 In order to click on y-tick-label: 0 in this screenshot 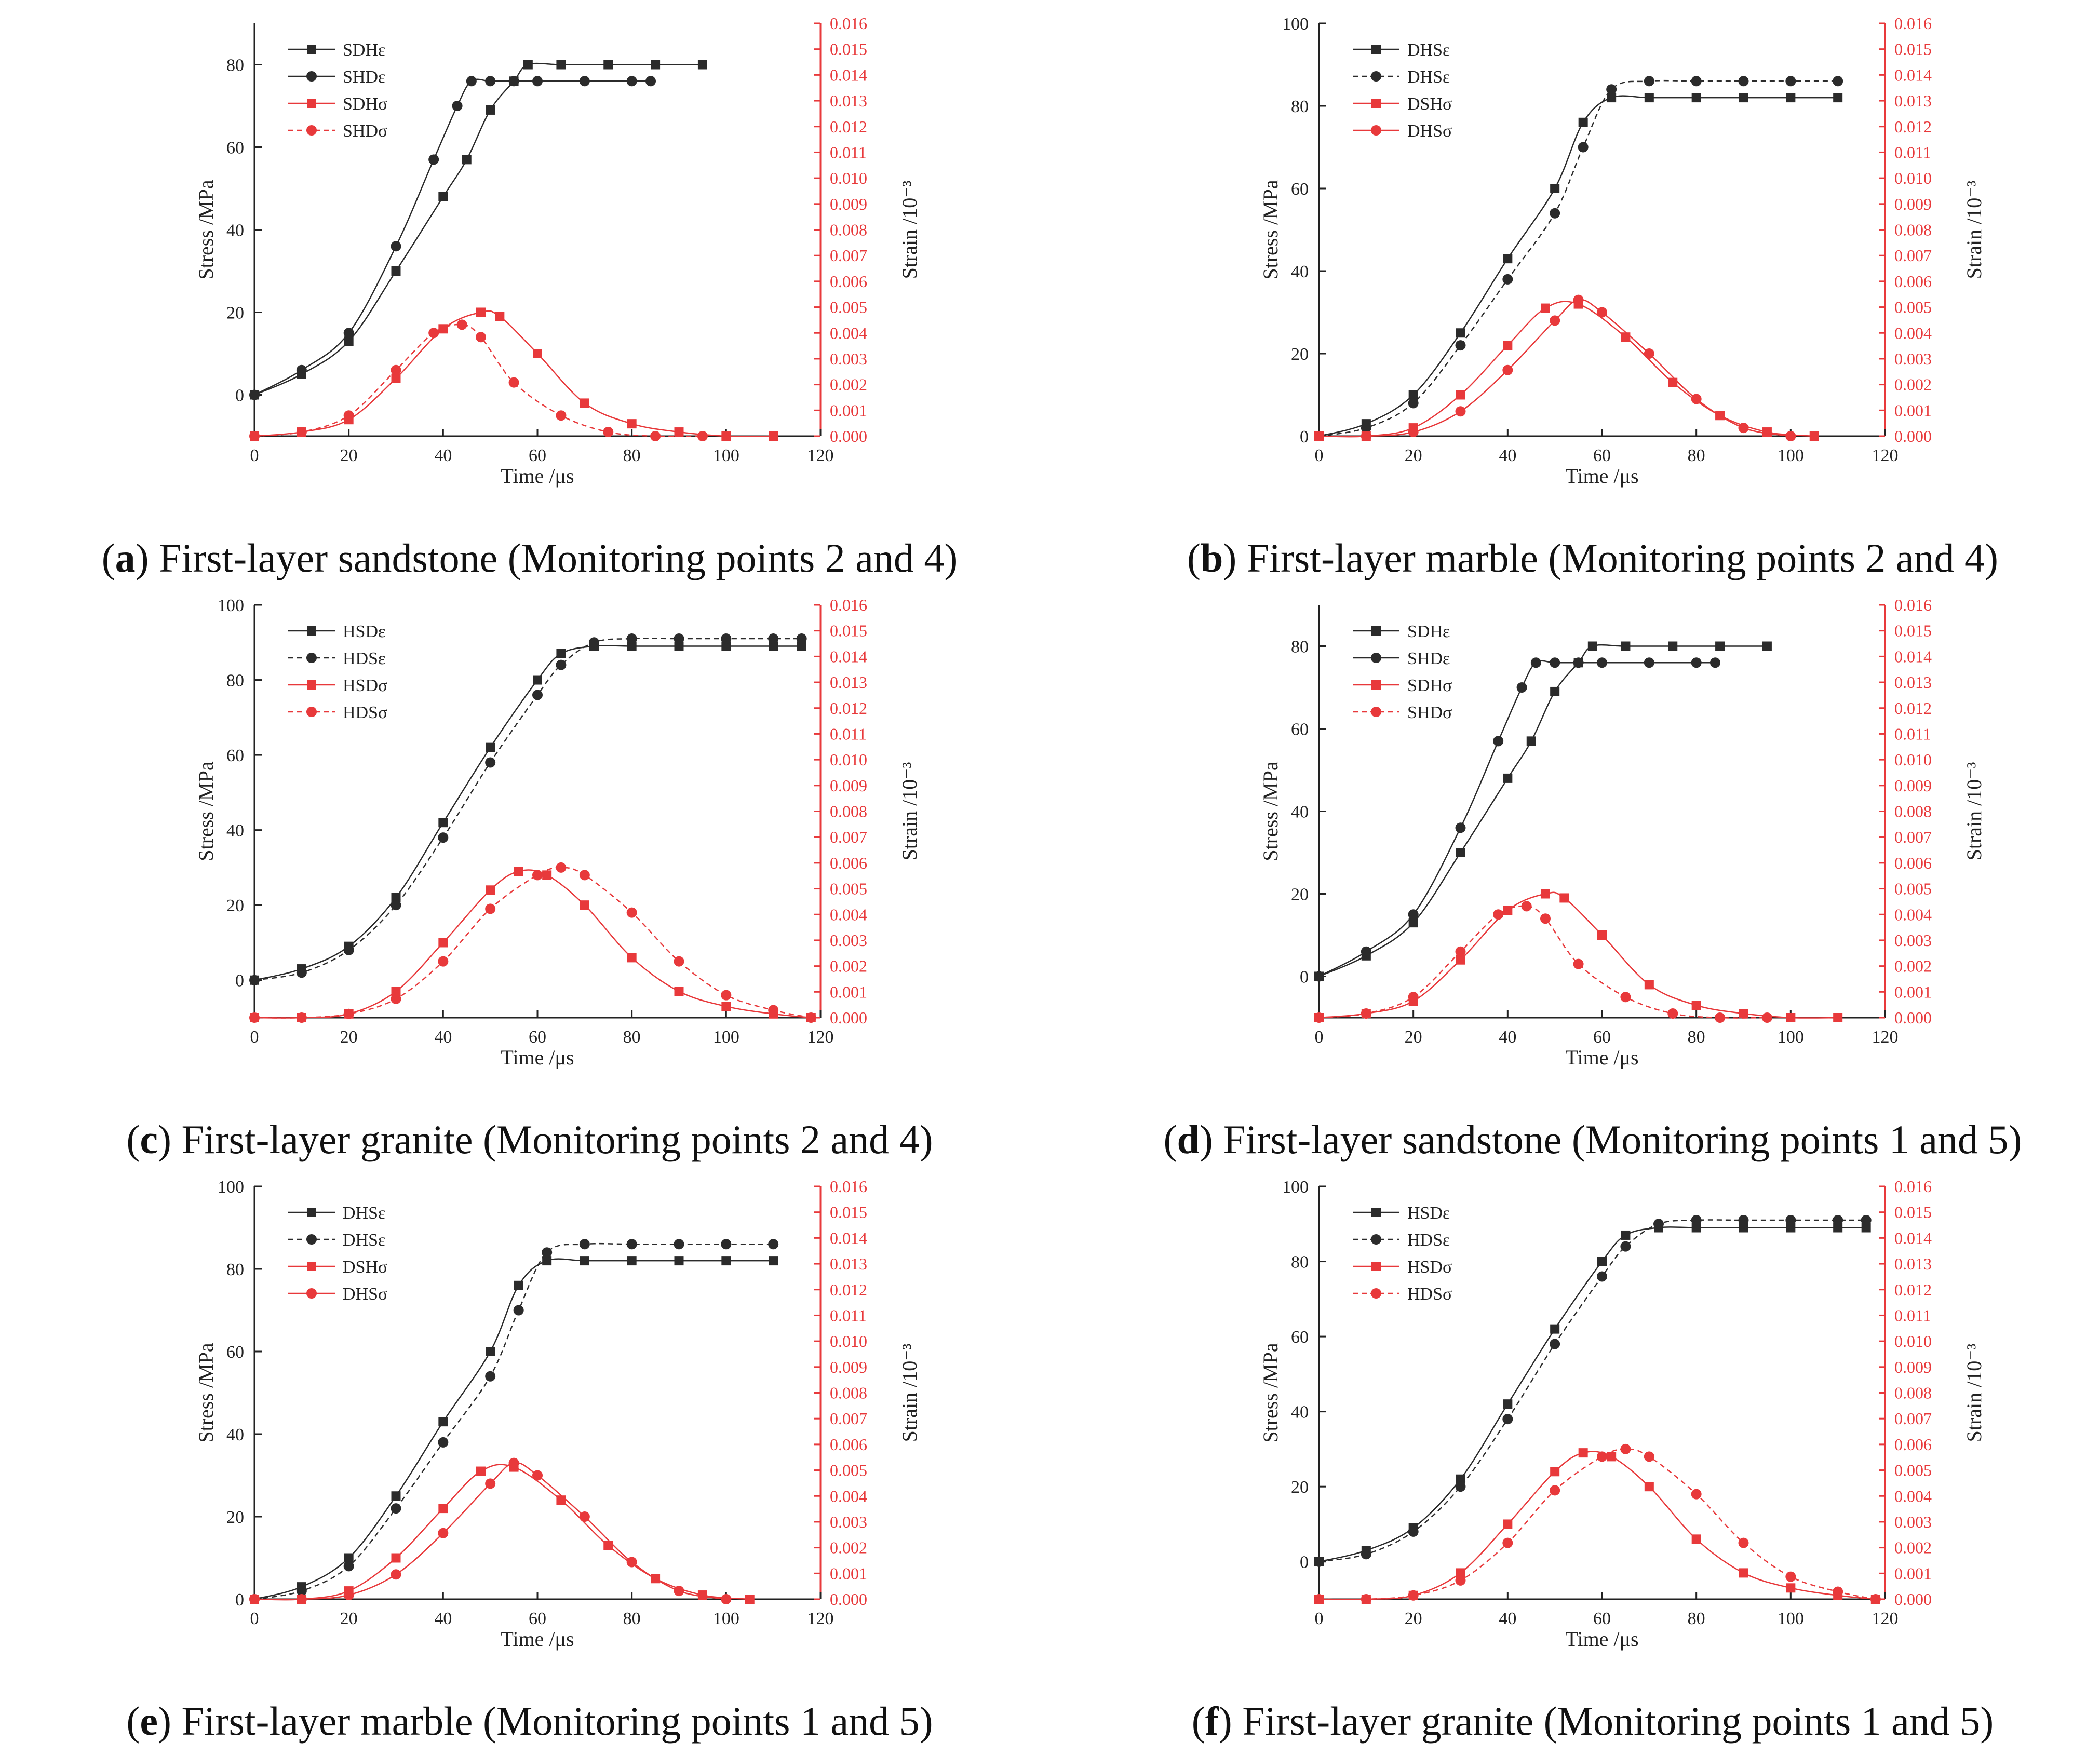, I will do `click(1305, 437)`.